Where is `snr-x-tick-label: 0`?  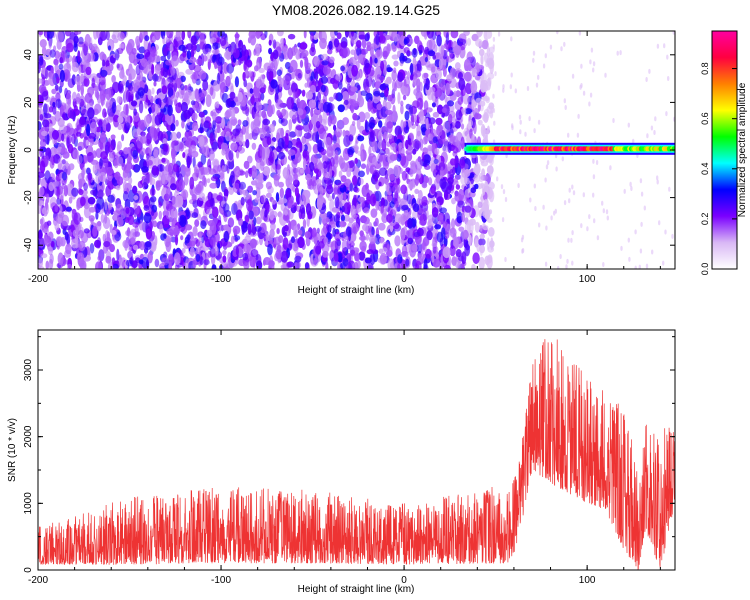
snr-x-tick-label: 0 is located at coordinates (404, 580).